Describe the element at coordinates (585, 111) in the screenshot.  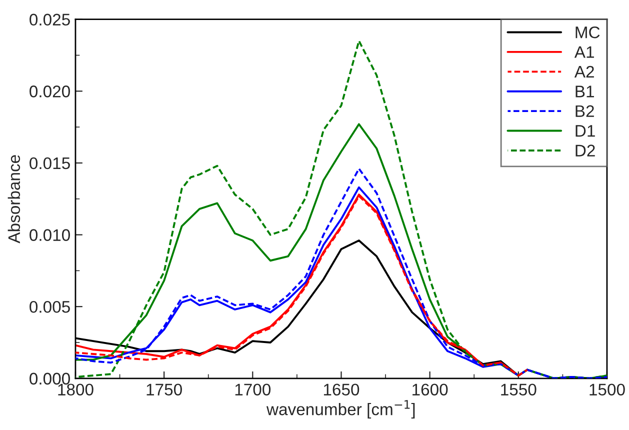
I see `legend-label: B2` at that location.